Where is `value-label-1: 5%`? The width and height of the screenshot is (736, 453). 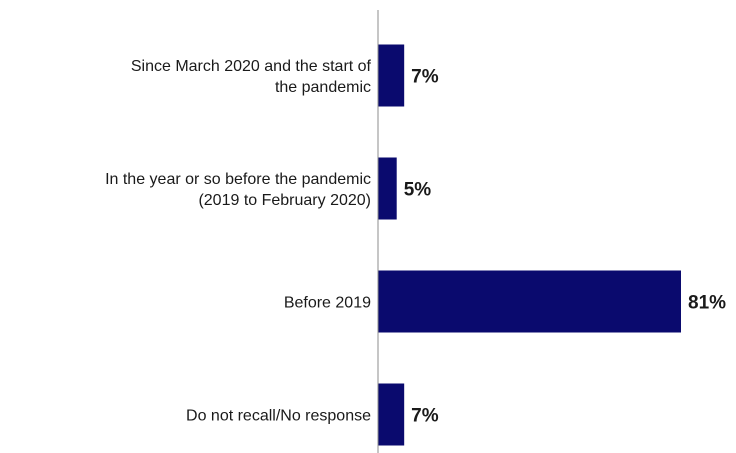 value-label-1: 5% is located at coordinates (418, 190).